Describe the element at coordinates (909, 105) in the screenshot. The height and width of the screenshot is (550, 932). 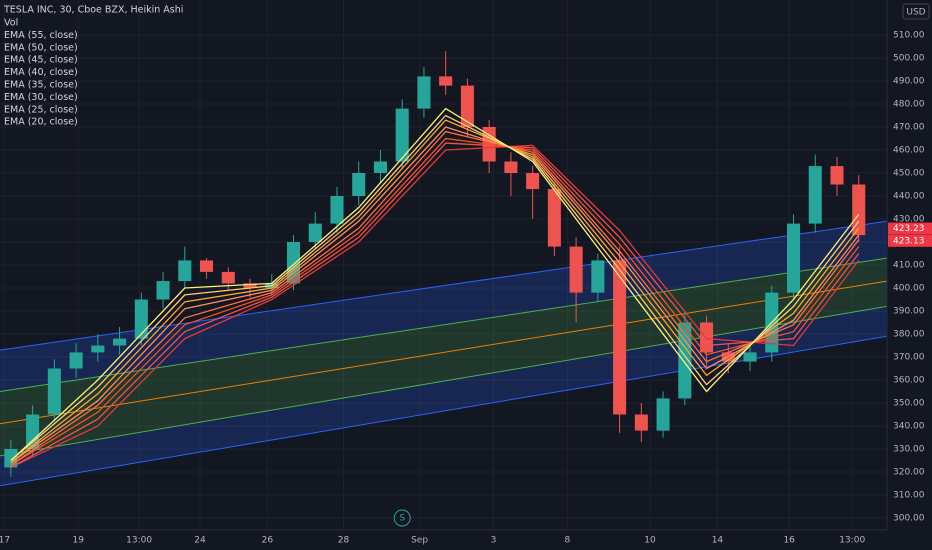
I see `y-tick-label: 480.00` at that location.